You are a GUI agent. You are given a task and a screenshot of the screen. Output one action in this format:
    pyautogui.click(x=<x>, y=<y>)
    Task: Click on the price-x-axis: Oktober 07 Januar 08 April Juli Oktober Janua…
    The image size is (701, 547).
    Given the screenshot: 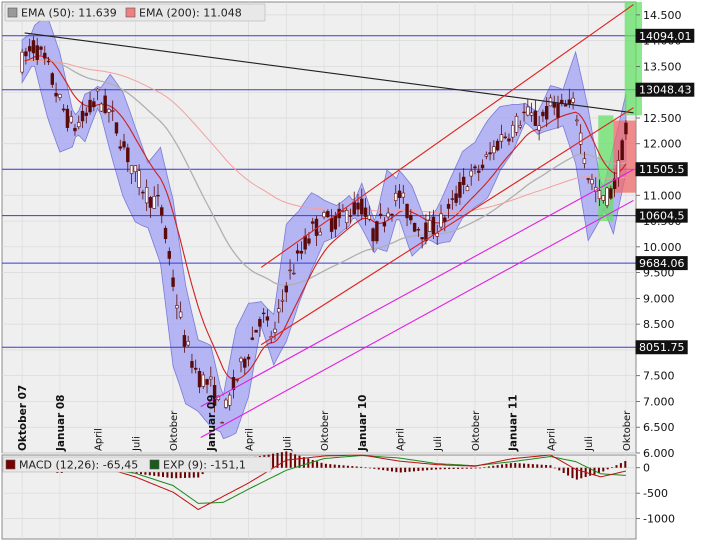 What is the action you would take?
    pyautogui.click(x=325, y=418)
    